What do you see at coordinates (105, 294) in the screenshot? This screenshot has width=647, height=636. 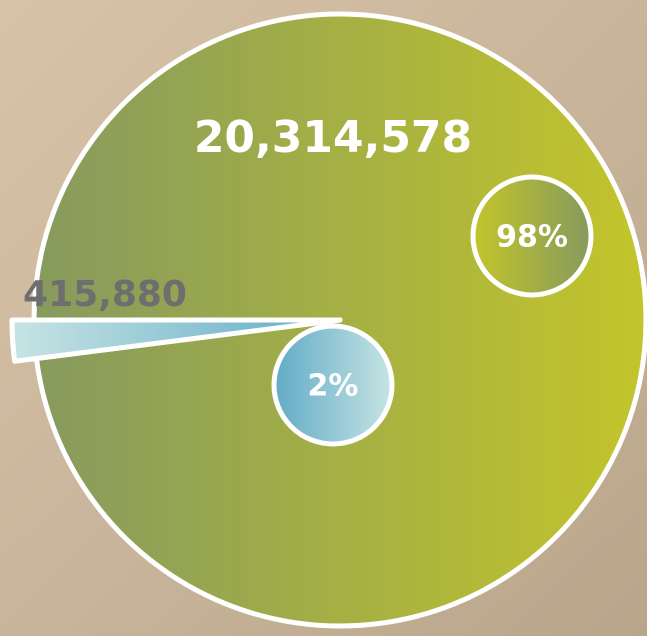 I see `value-label: 415,880` at bounding box center [105, 294].